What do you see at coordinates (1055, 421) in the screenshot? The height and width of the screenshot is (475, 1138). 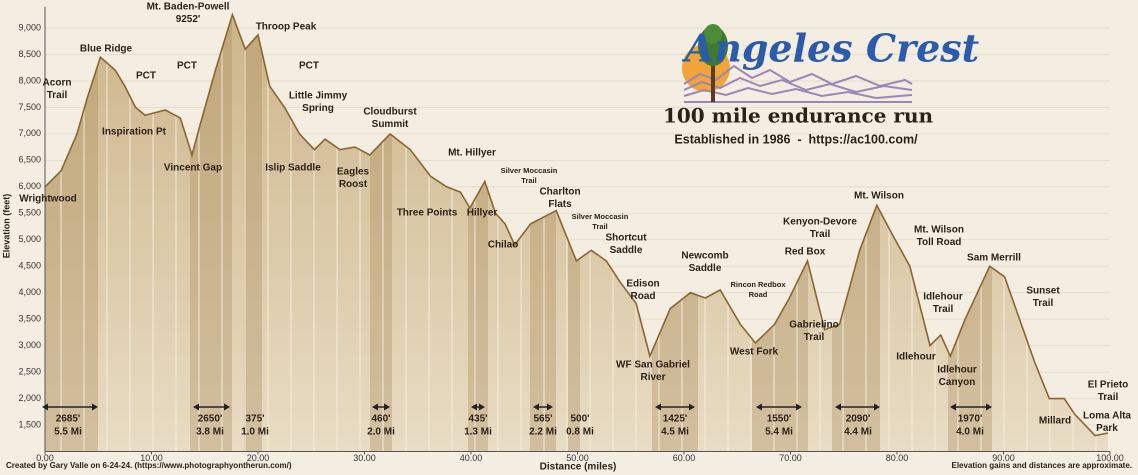 I see `place-label: Millard` at bounding box center [1055, 421].